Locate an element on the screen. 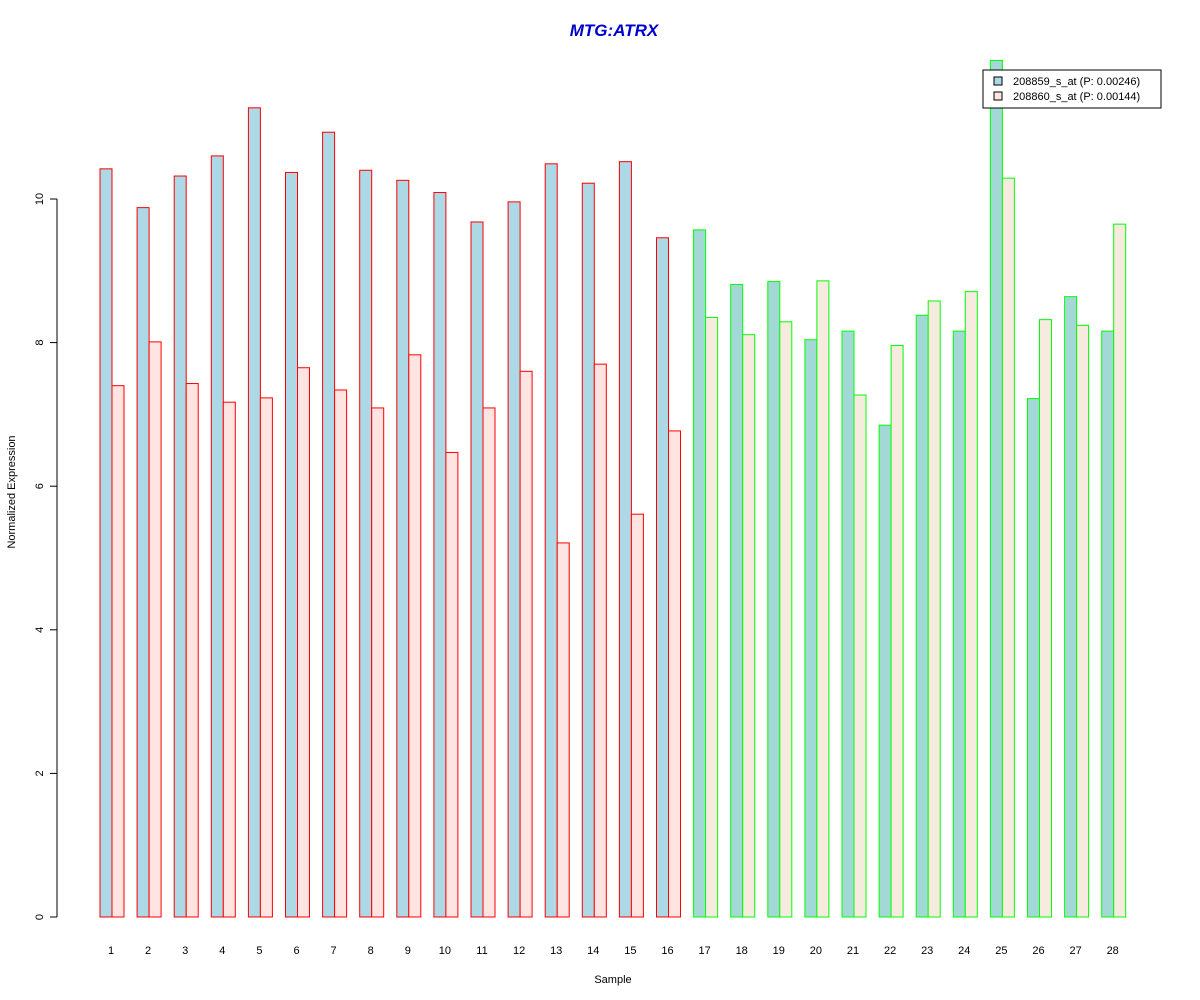 The image size is (1200, 1000). x-tick-label: 10 is located at coordinates (445, 951).